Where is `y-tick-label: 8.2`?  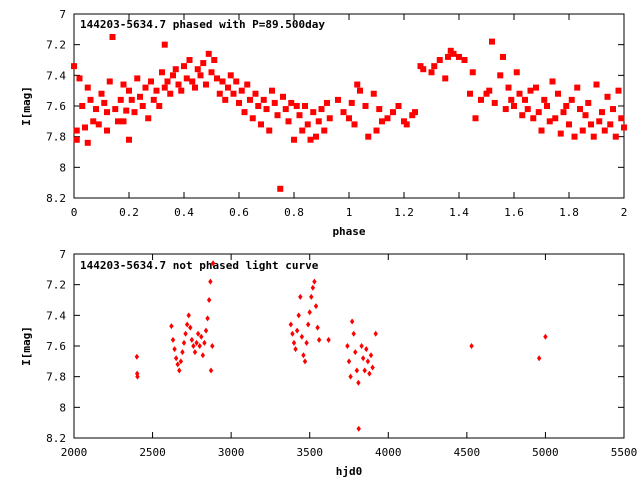 y-tick-label: 8.2 is located at coordinates (56, 198).